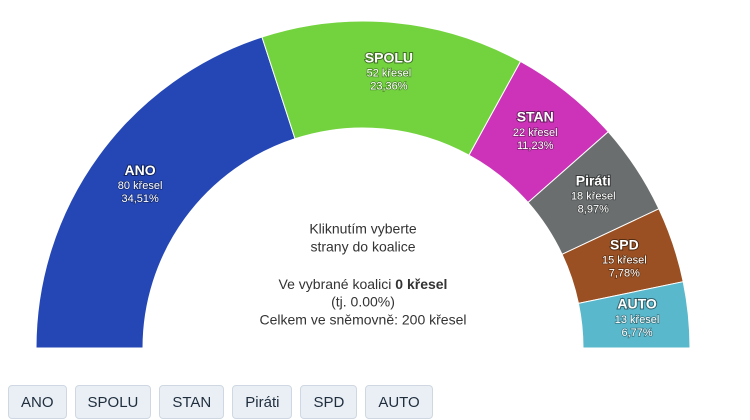 The width and height of the screenshot is (750, 420). What do you see at coordinates (192, 402) in the screenshot?
I see `party-button: STAN` at bounding box center [192, 402].